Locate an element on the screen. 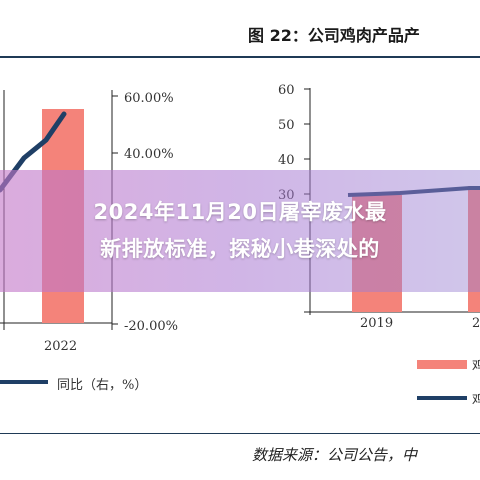  legend-yoy-label: 同比（右，%） is located at coordinates (102, 385).